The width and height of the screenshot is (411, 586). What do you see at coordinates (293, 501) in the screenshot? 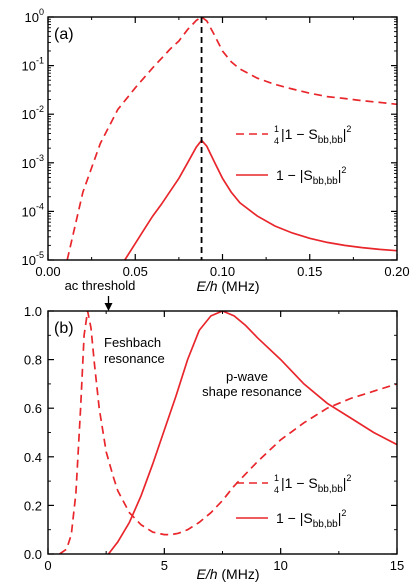
I see `legend-b: 1 4 |1 − Sbb,bb|2 1 − |Sbb,bb|2` at bounding box center [293, 501].